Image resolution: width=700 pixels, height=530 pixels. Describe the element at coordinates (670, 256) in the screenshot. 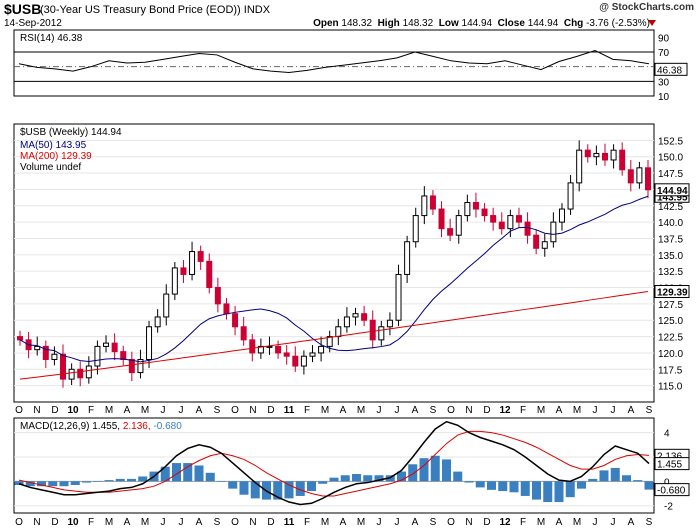

I see `price-tick-label: 135.0` at that location.